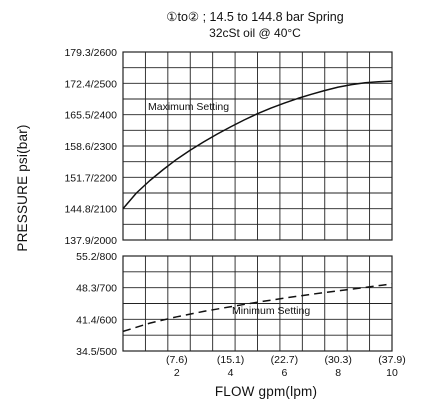 The width and height of the screenshot is (421, 403). What do you see at coordinates (96, 320) in the screenshot?
I see `y-tick-label: 41.4/600` at bounding box center [96, 320].